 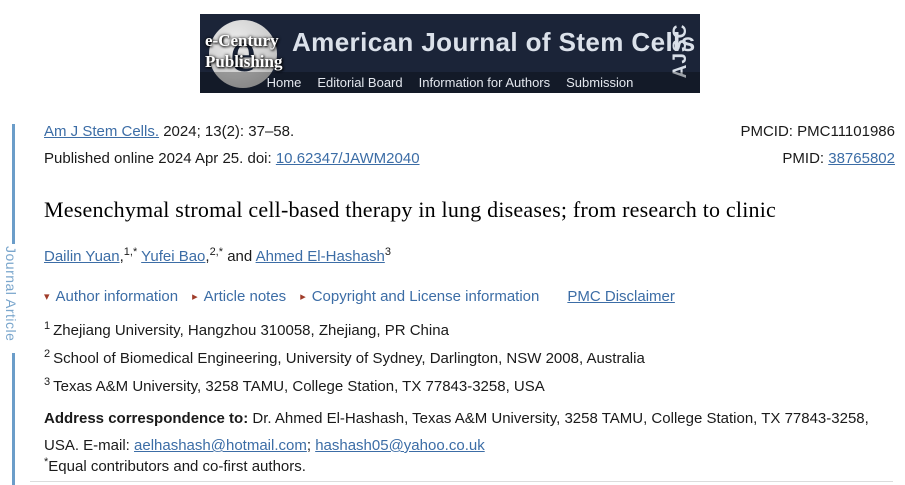 What do you see at coordinates (173, 256) in the screenshot?
I see `author-link-2: Yufei Bao` at bounding box center [173, 256].